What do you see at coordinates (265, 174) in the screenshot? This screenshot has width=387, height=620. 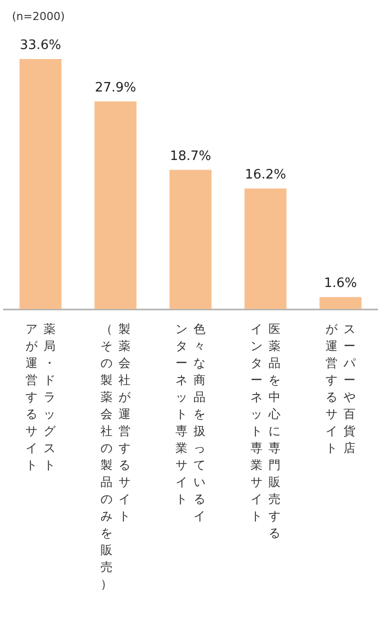 I see `data-label: 16.2%` at bounding box center [265, 174].